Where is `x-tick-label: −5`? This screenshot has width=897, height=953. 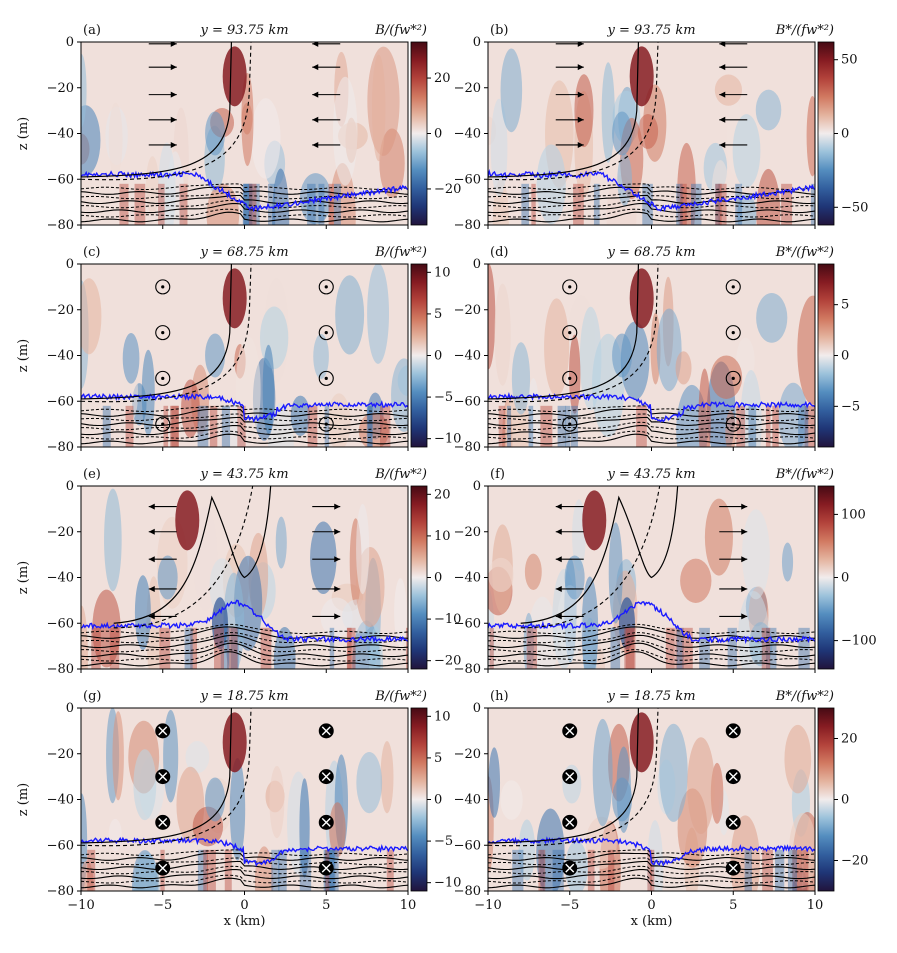
x-tick-label: −5 is located at coordinates (162, 905).